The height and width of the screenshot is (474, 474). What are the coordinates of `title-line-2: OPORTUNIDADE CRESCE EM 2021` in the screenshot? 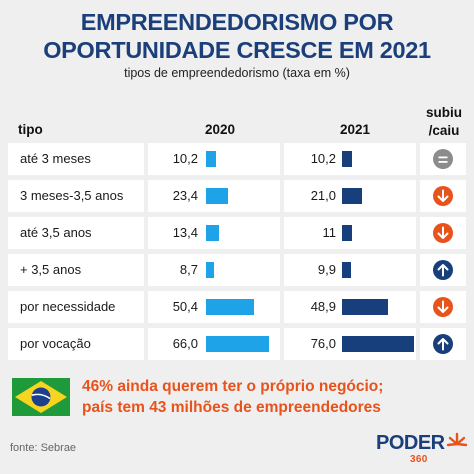 It's located at (237, 50).